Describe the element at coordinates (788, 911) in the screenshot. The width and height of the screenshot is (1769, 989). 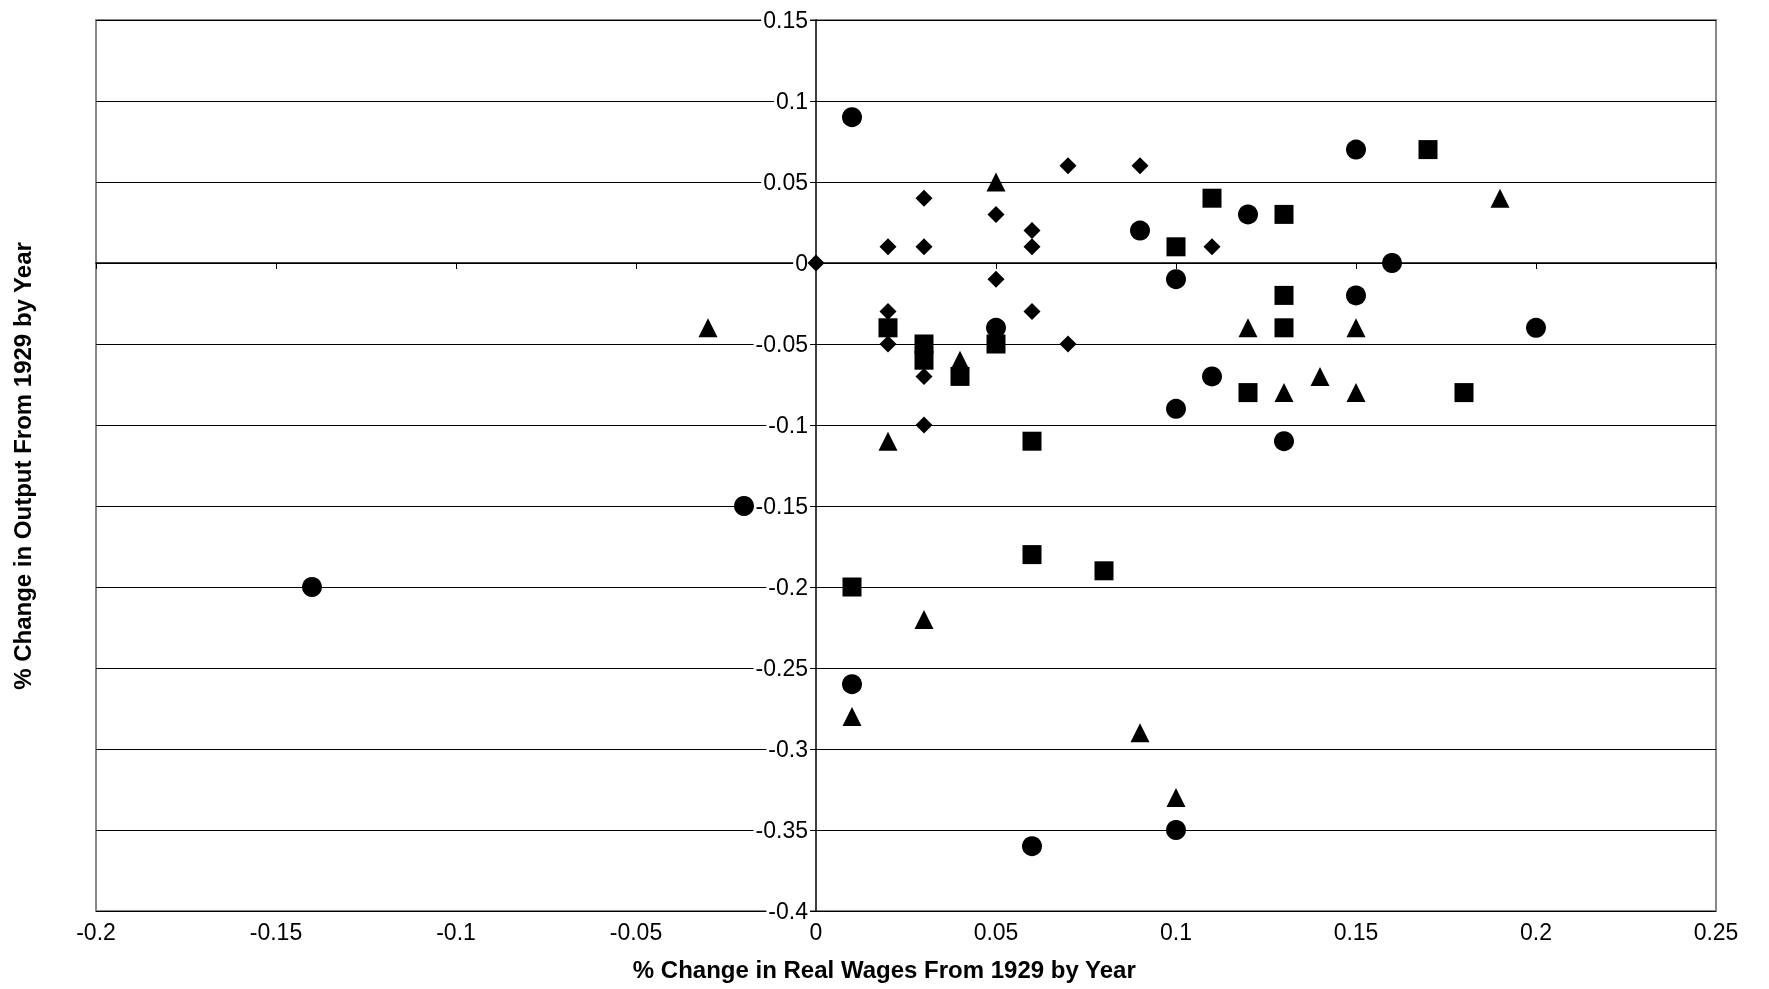
I see `y-tick-label: -0.4` at that location.